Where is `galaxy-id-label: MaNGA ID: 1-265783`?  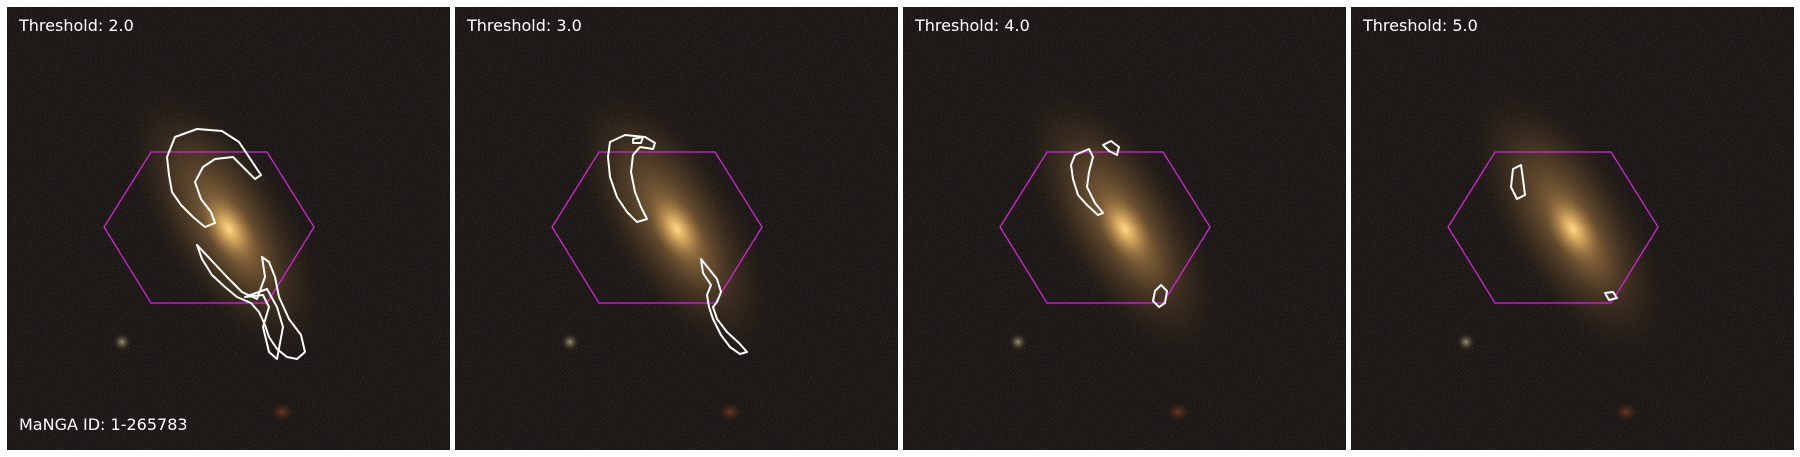
galaxy-id-label: MaNGA ID: 1-265783 is located at coordinates (103, 424).